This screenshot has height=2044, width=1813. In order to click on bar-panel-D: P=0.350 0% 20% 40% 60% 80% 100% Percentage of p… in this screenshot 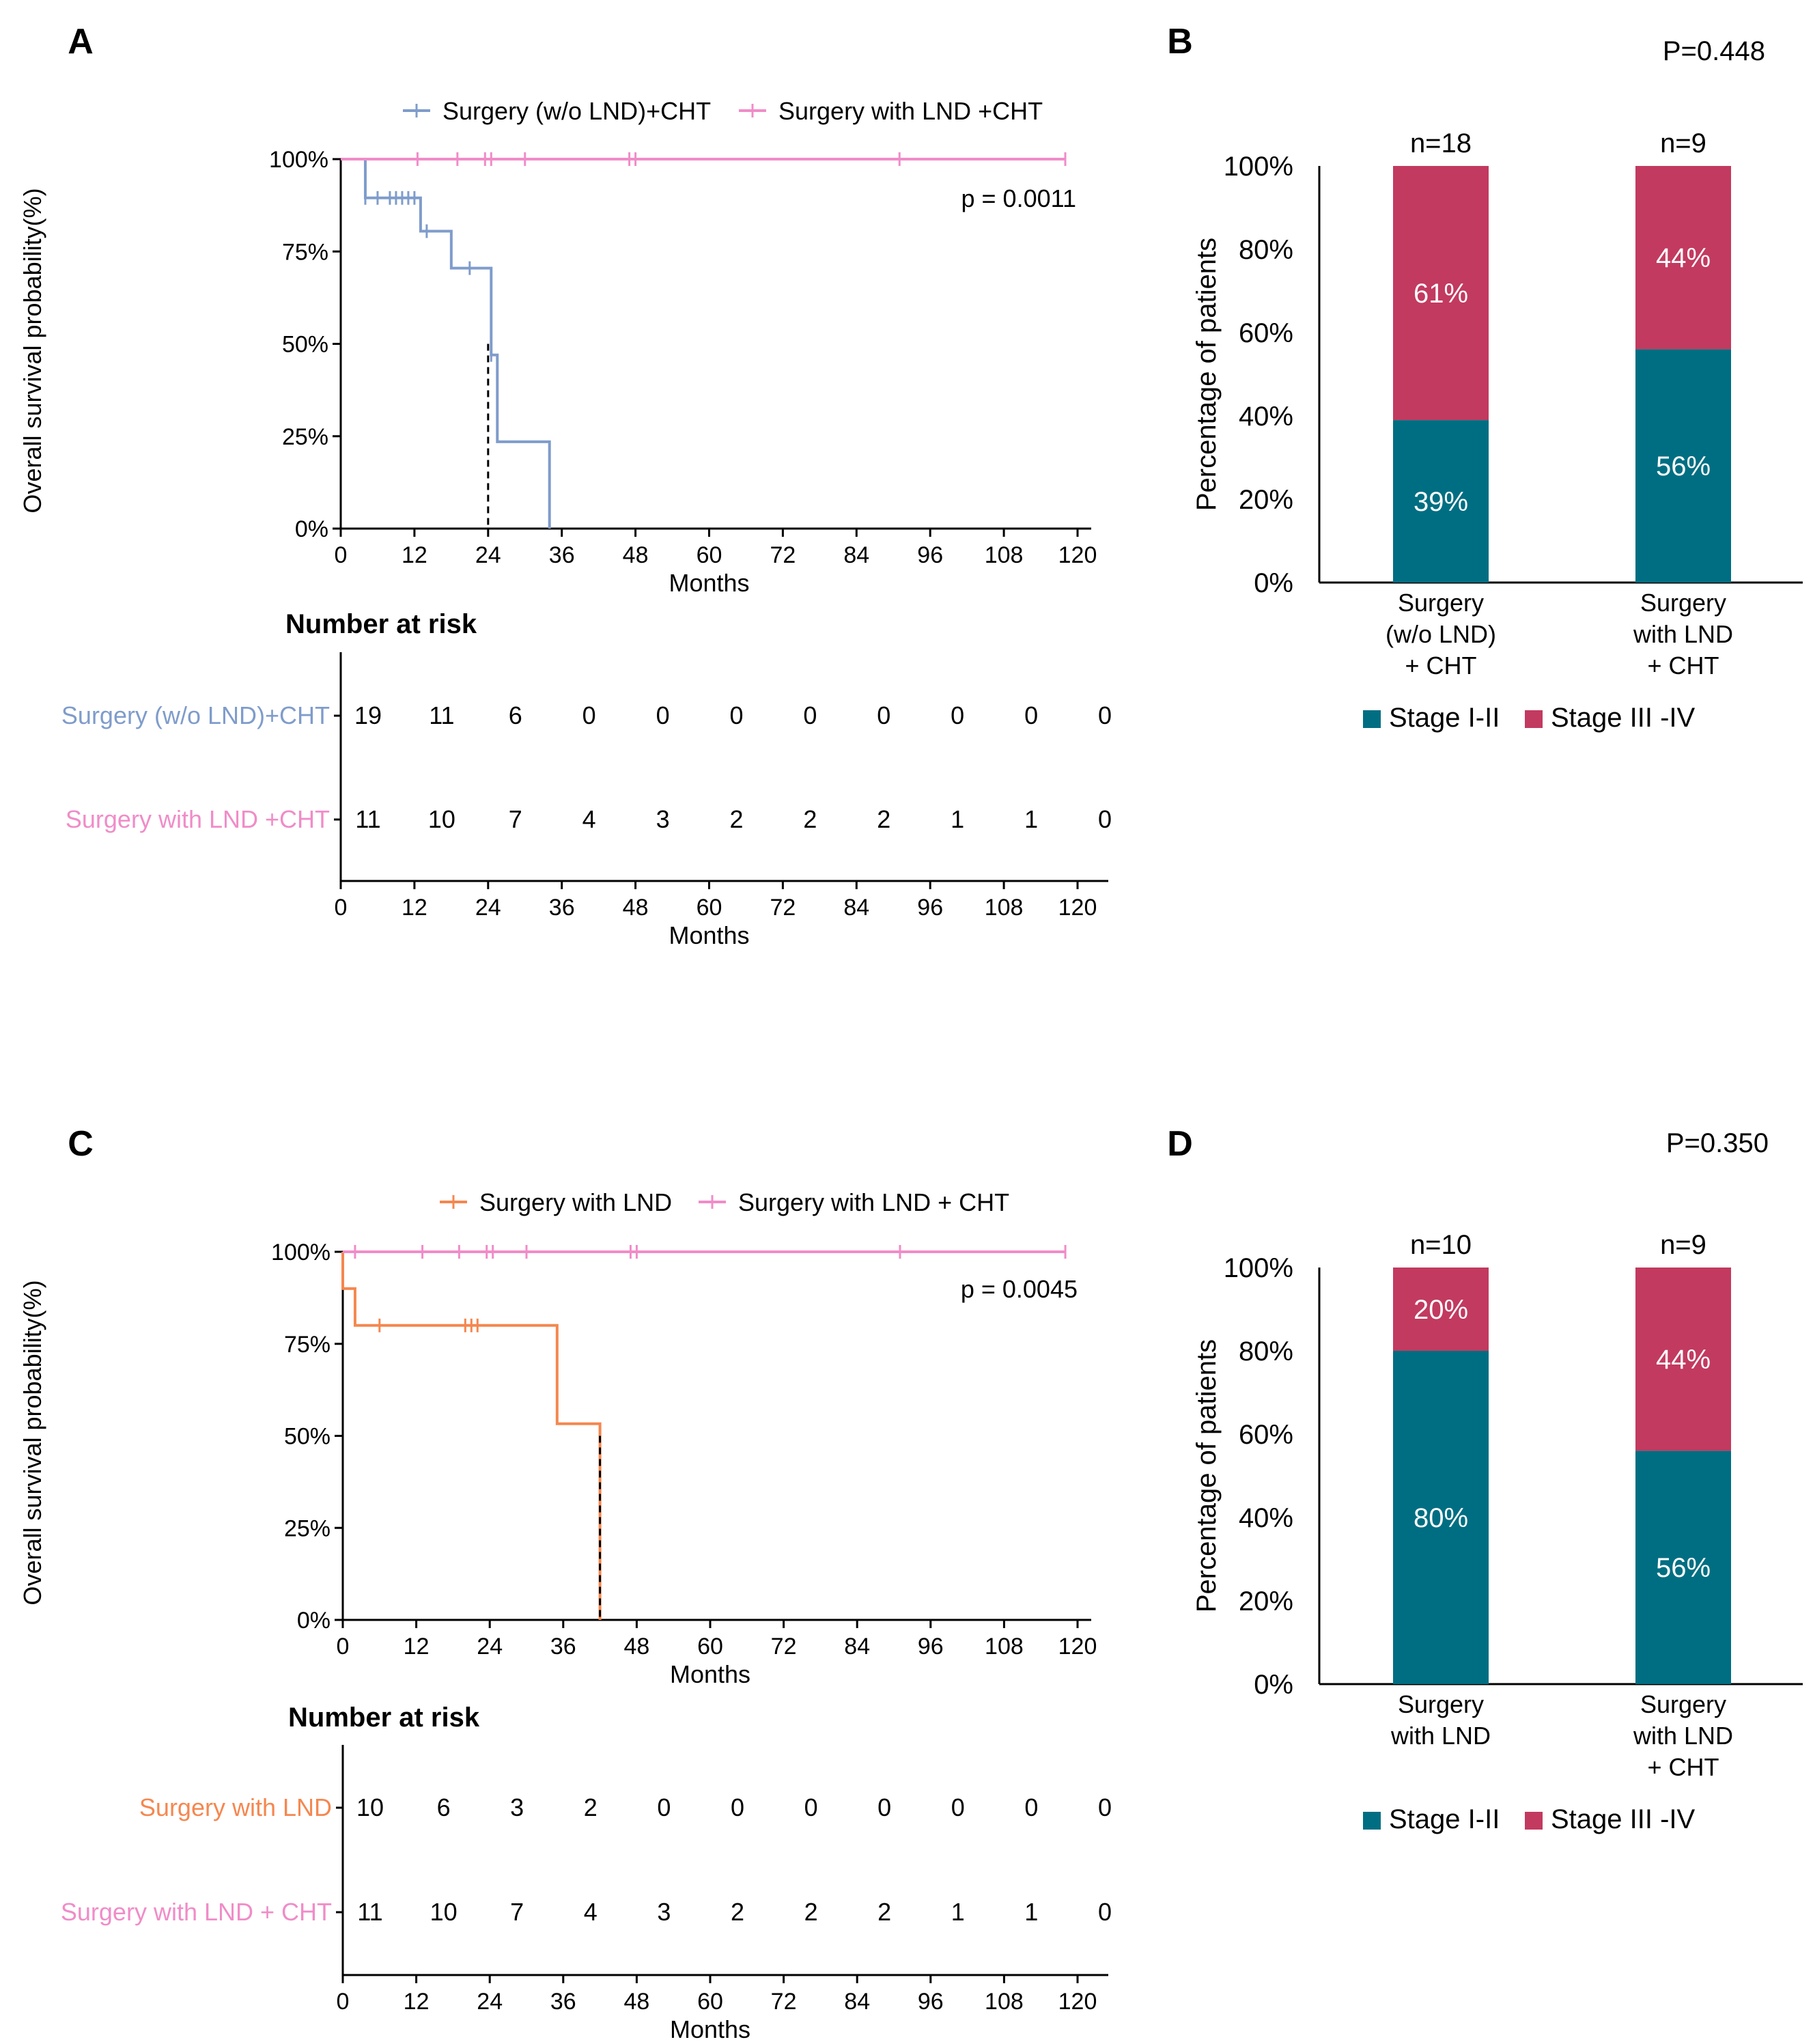, I will do `click(1497, 1481)`.